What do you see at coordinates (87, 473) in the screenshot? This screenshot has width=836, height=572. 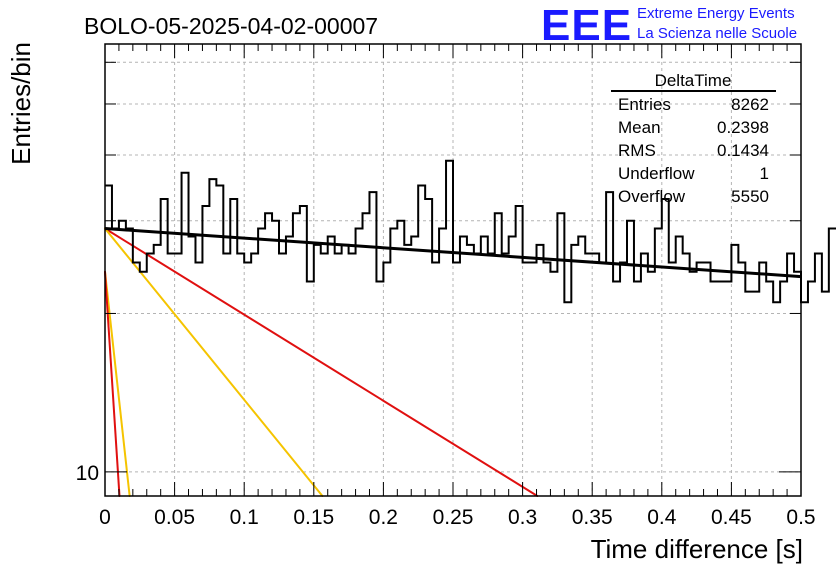 I see `y-tick-label: 10` at bounding box center [87, 473].